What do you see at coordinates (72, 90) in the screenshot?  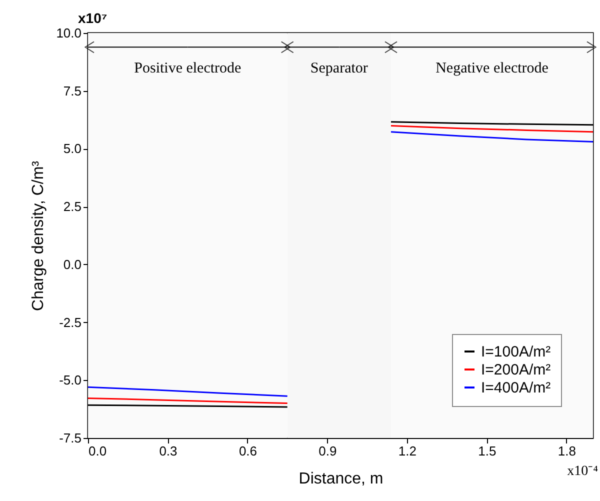 I see `y-tick-label: 7.5` at bounding box center [72, 90].